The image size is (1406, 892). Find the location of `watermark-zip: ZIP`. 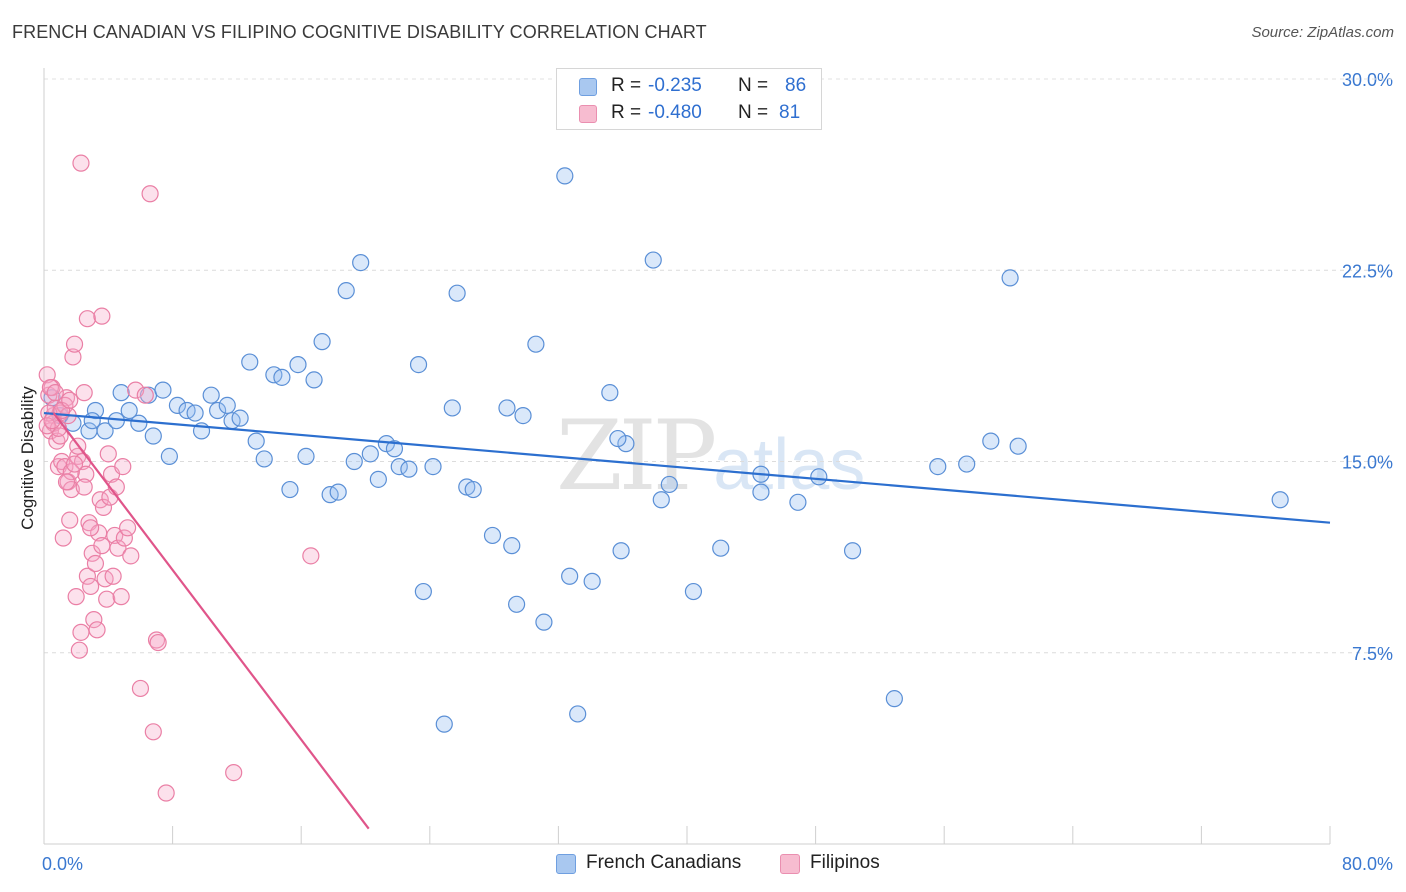

watermark-zip: ZIP is located at coordinates (636, 456).